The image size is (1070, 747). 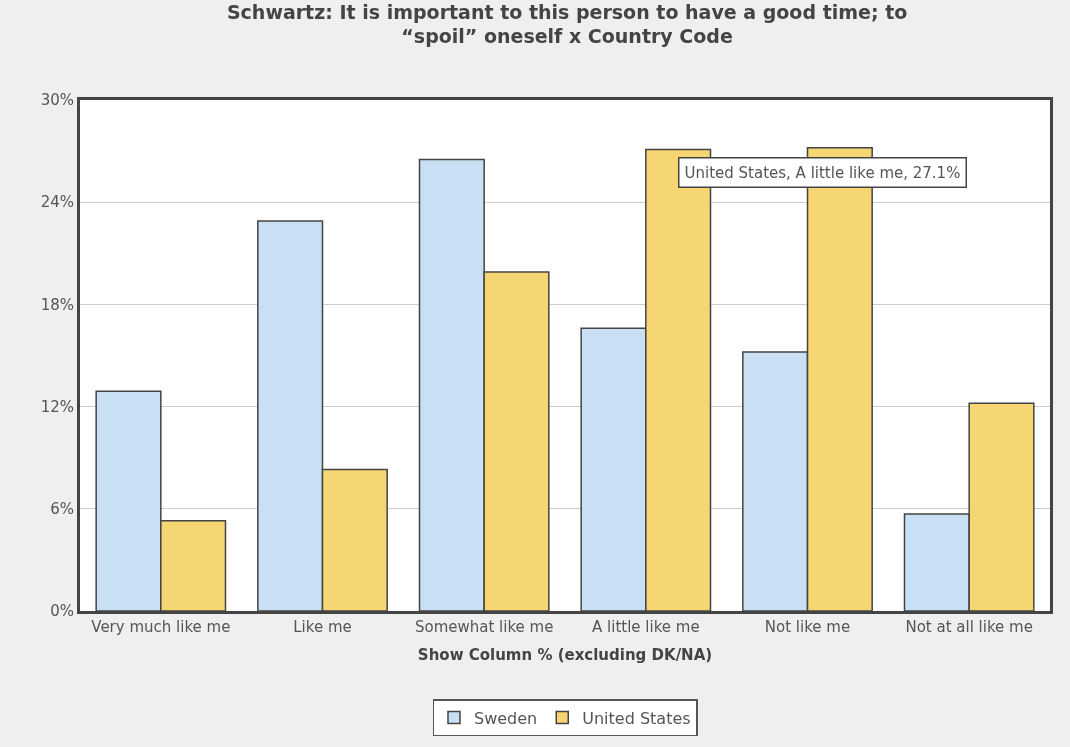 I want to click on y-tick-label: 18%, so click(x=57, y=304).